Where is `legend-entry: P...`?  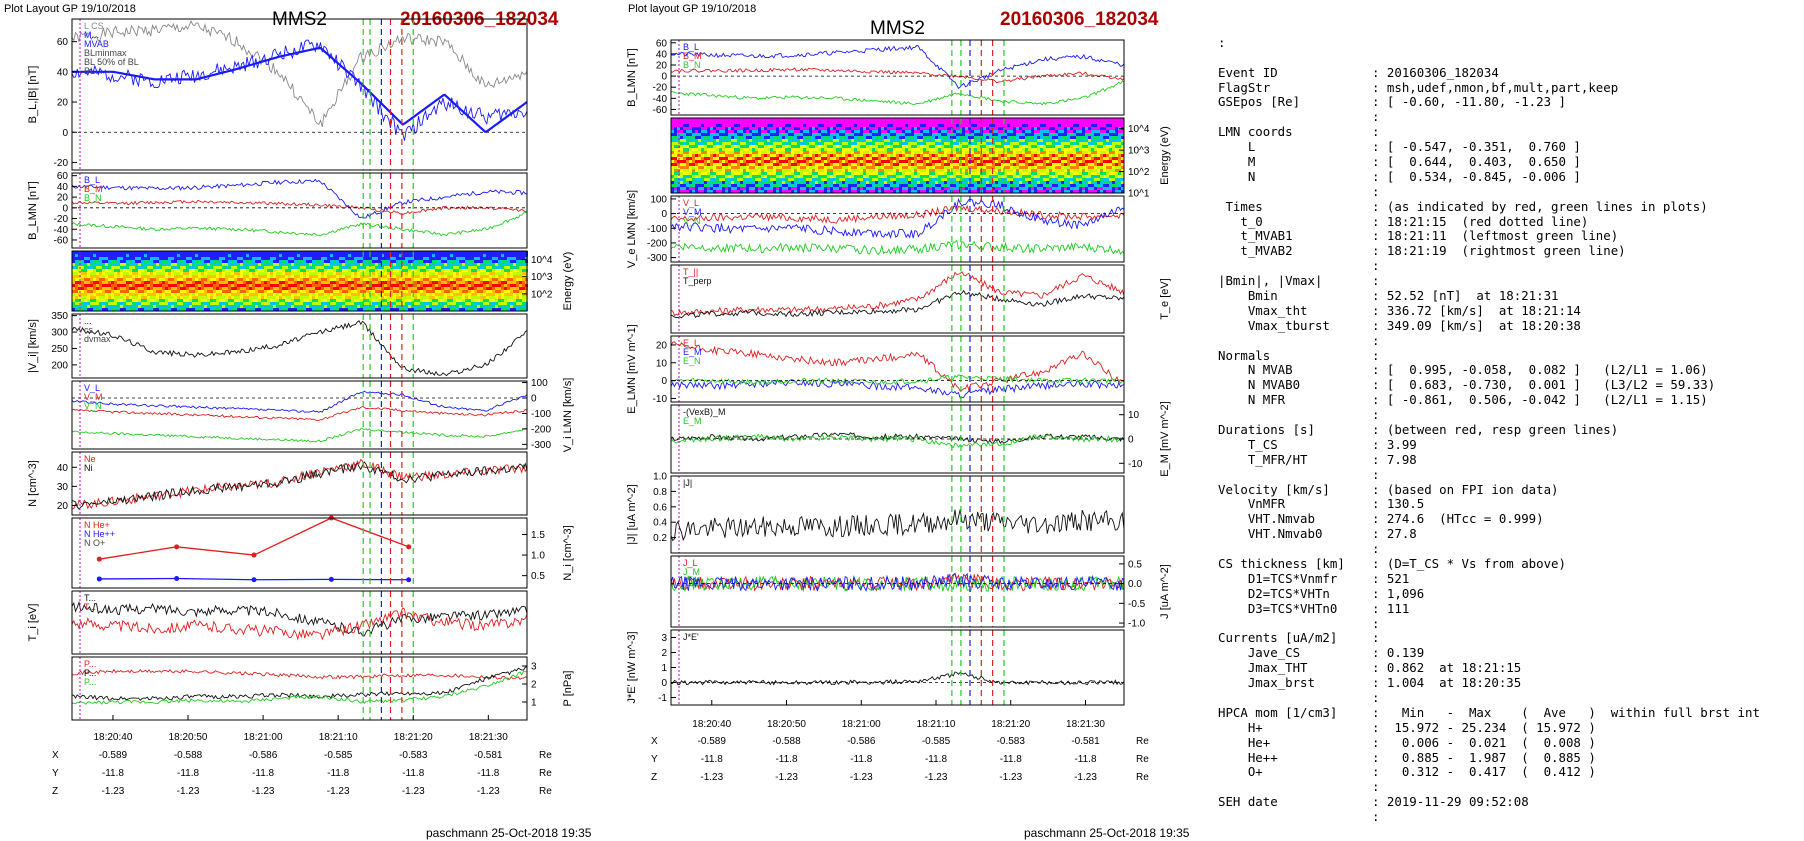 legend-entry: P... is located at coordinates (90, 682).